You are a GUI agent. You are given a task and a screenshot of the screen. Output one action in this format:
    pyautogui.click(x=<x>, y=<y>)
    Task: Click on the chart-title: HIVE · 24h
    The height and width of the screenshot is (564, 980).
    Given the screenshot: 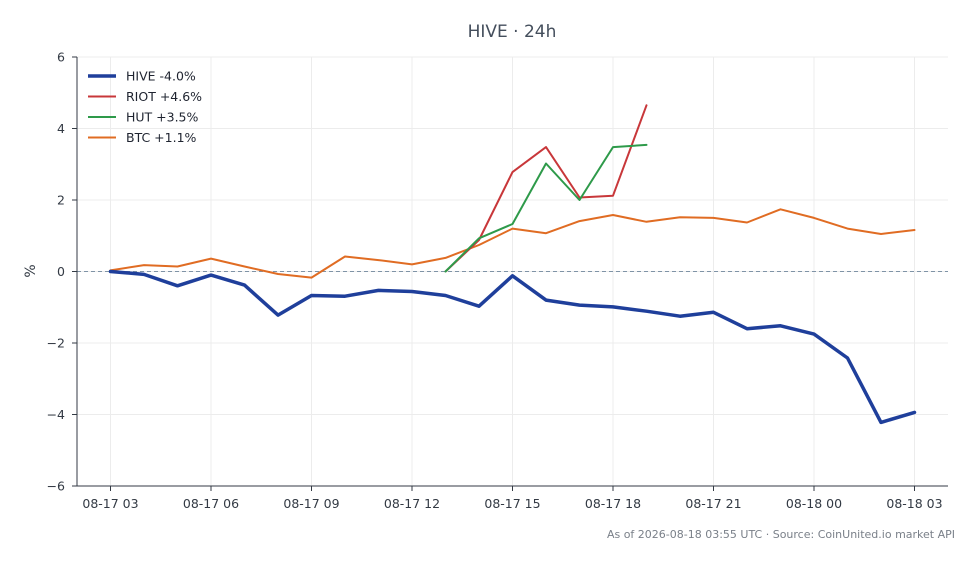 What is the action you would take?
    pyautogui.click(x=512, y=32)
    